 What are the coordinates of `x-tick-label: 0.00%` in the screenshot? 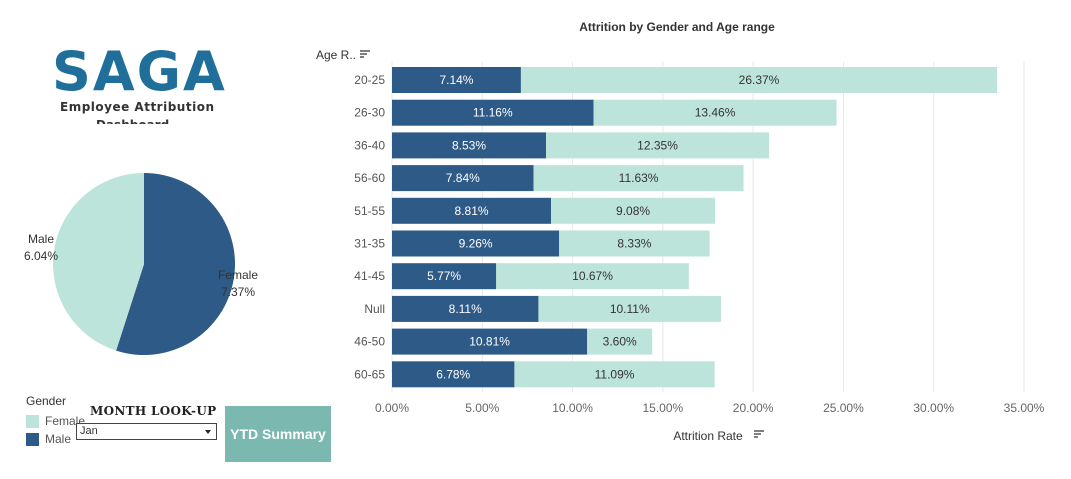 It's located at (392, 408).